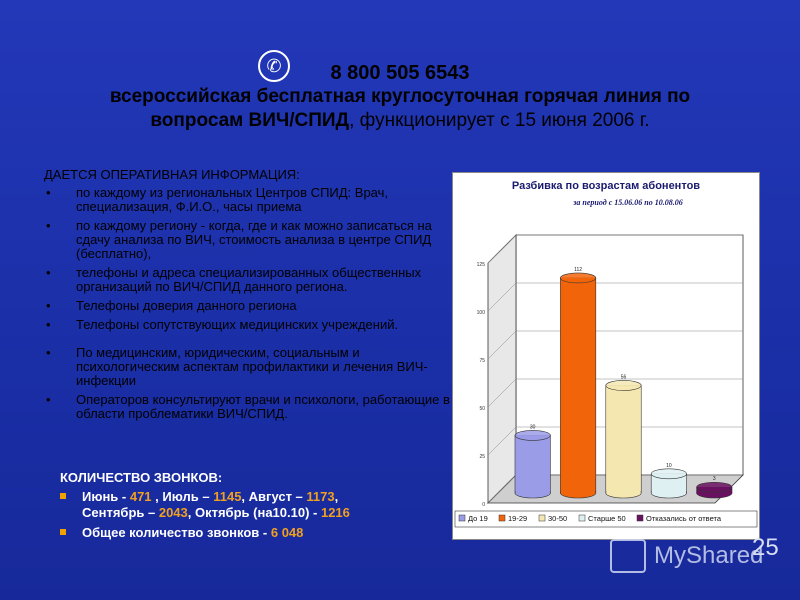  What do you see at coordinates (557, 518) in the screenshot?
I see `legend-entry: 30-50` at bounding box center [557, 518].